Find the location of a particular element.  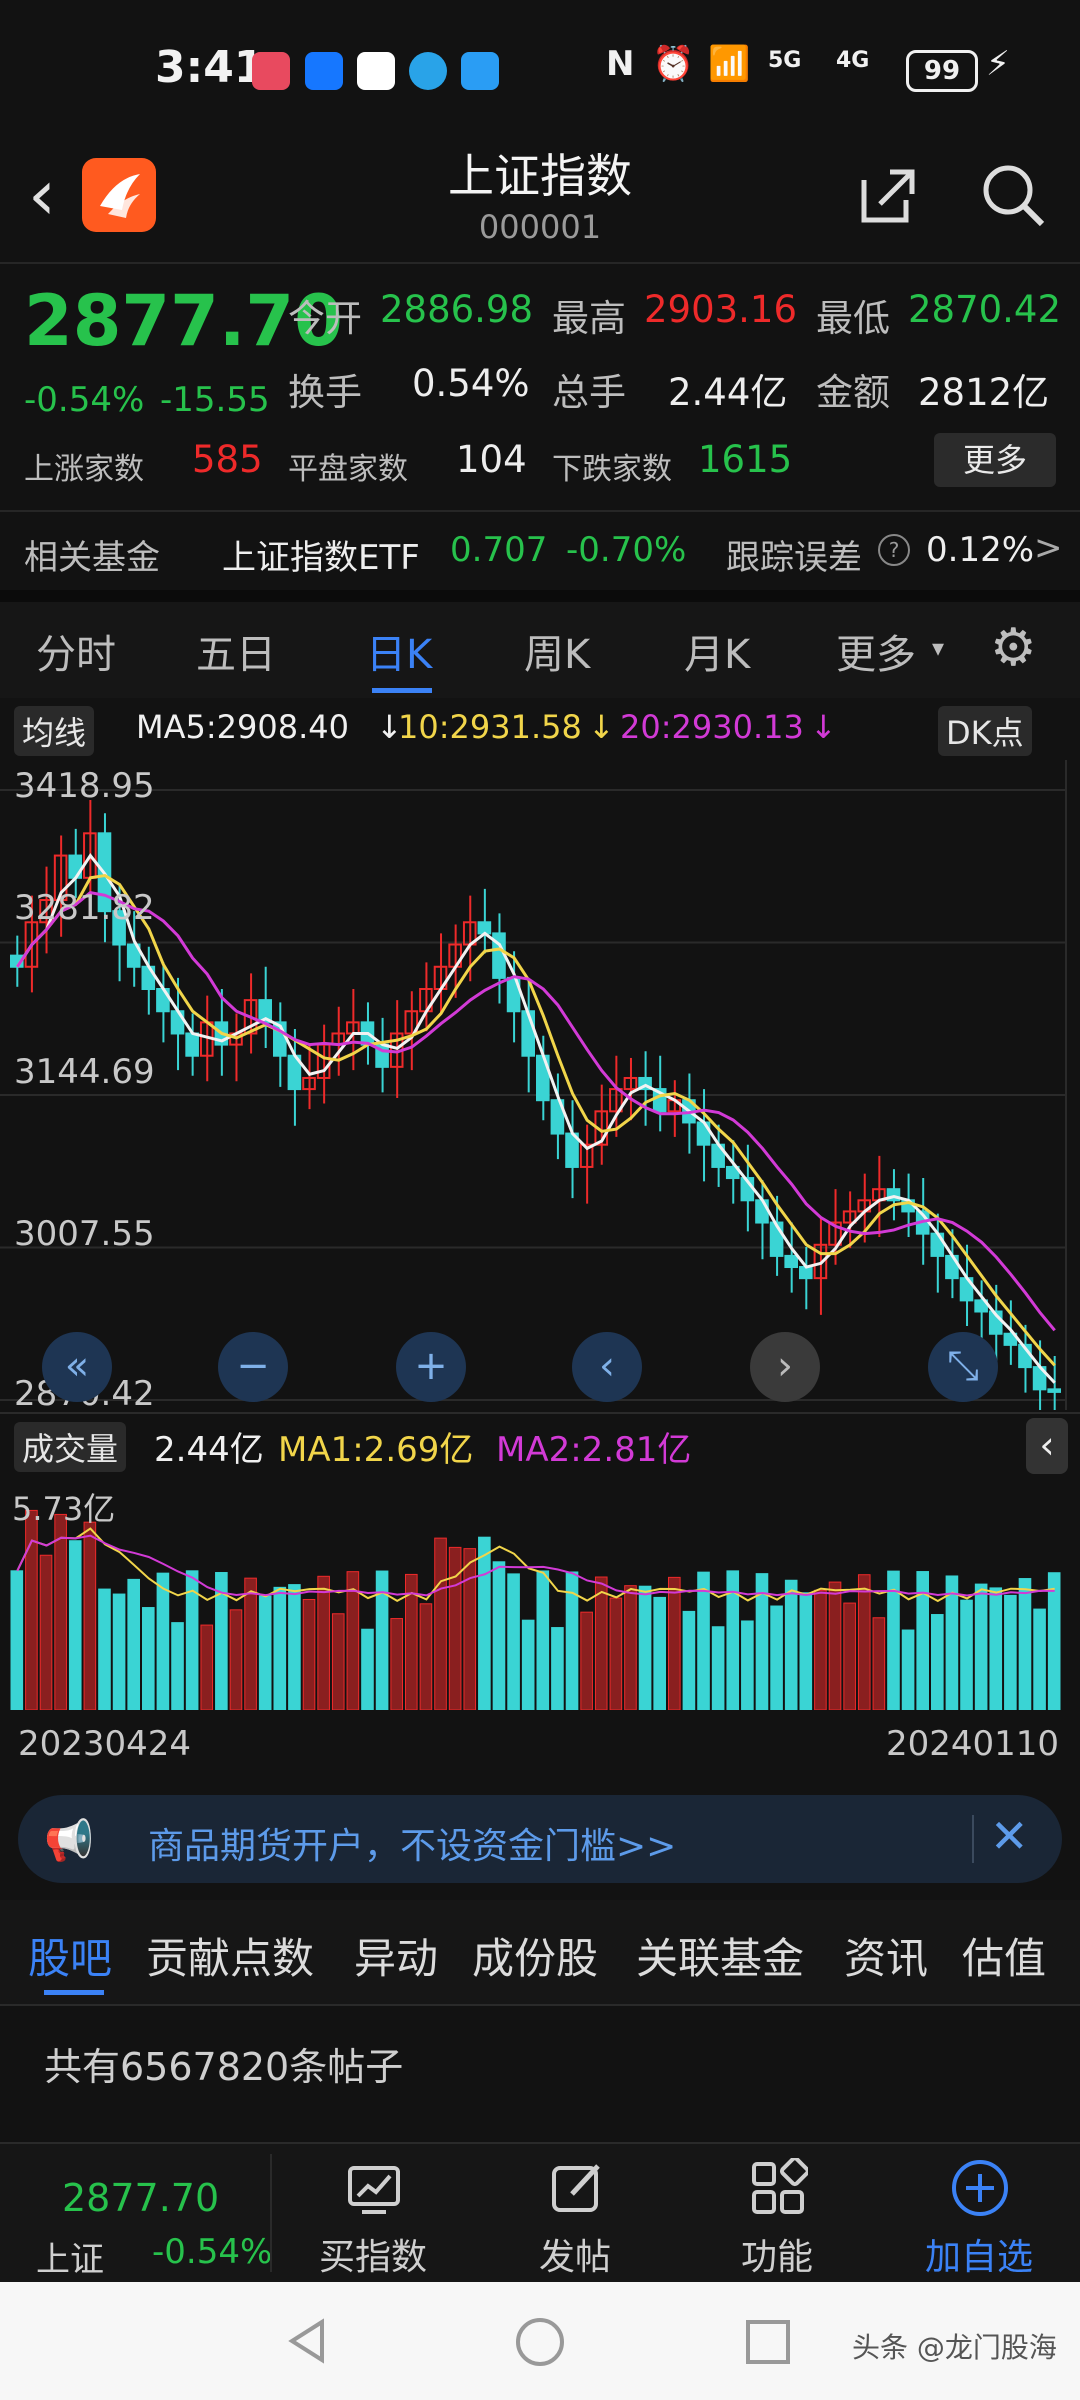

grid-icon is located at coordinates (780, 2186).